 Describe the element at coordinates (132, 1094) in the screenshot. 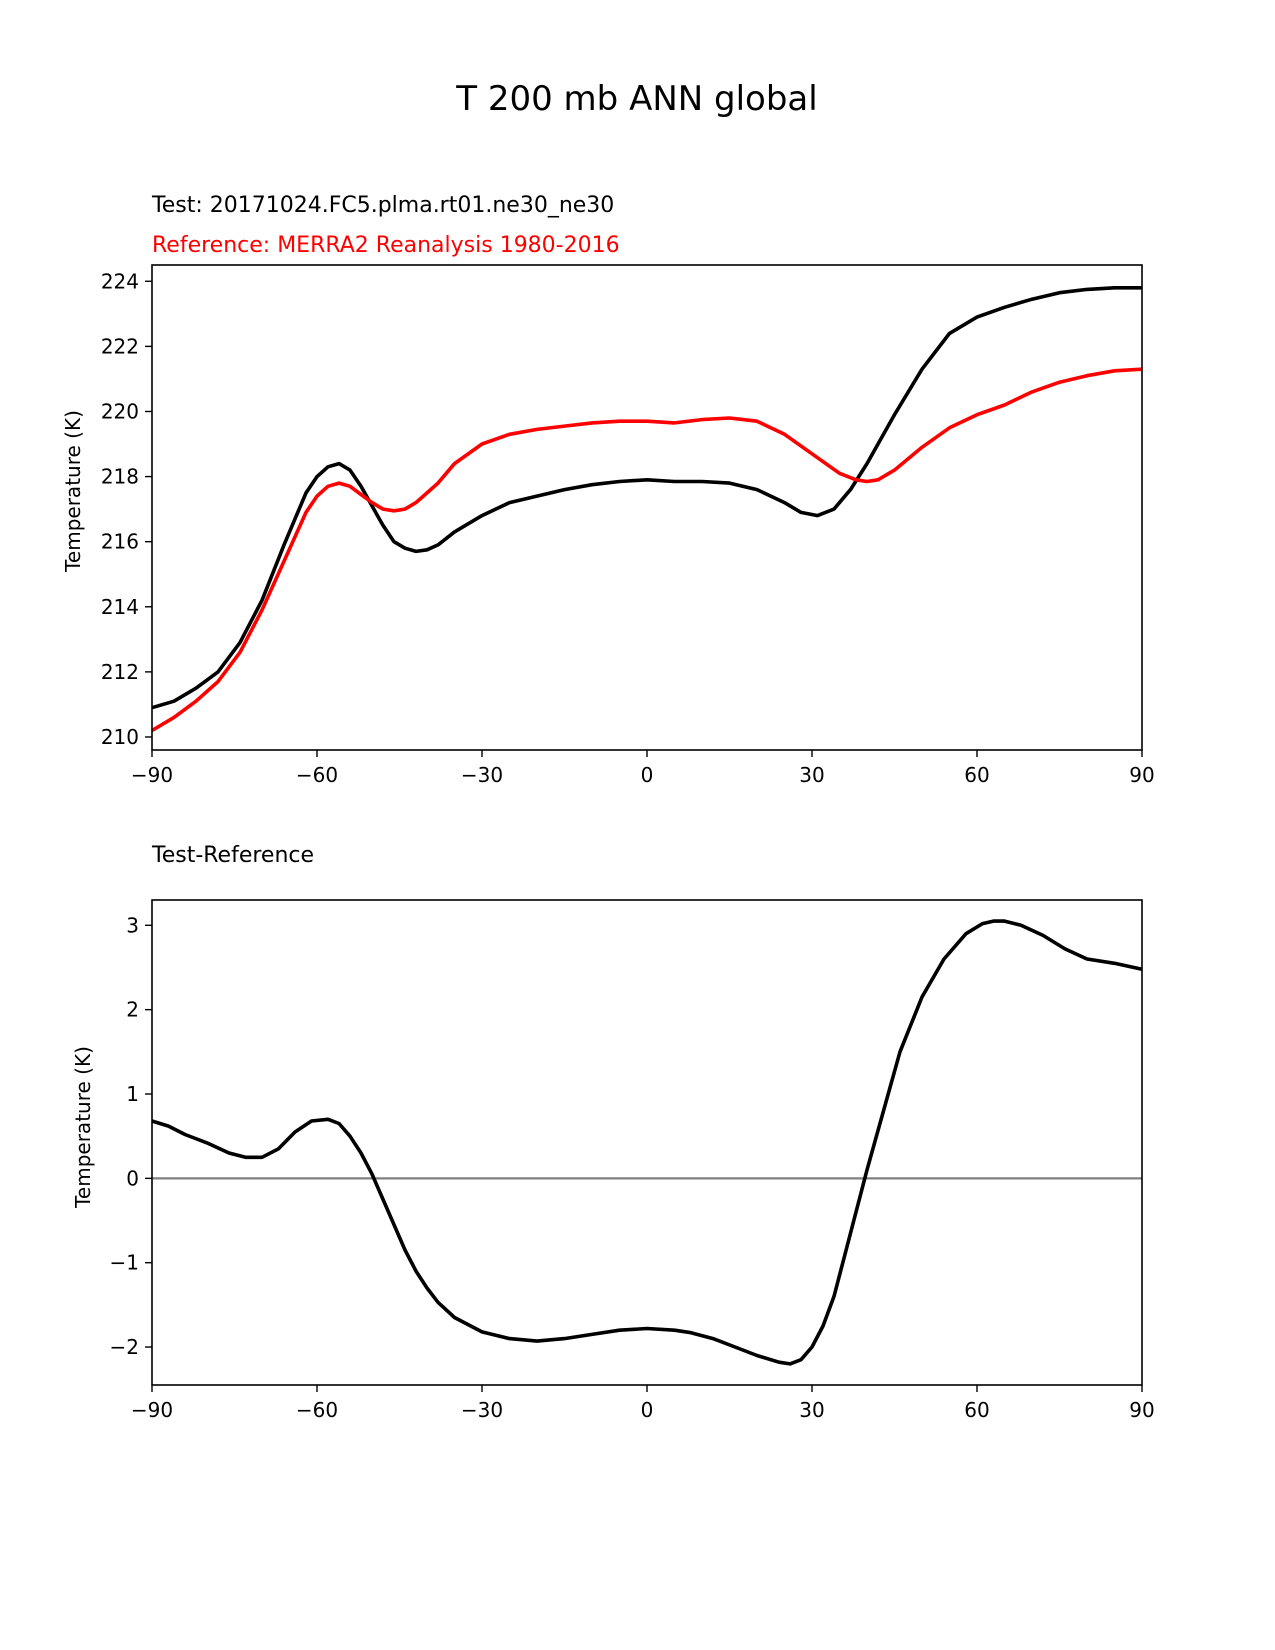

I see `bottom-ytick-label: 1` at that location.